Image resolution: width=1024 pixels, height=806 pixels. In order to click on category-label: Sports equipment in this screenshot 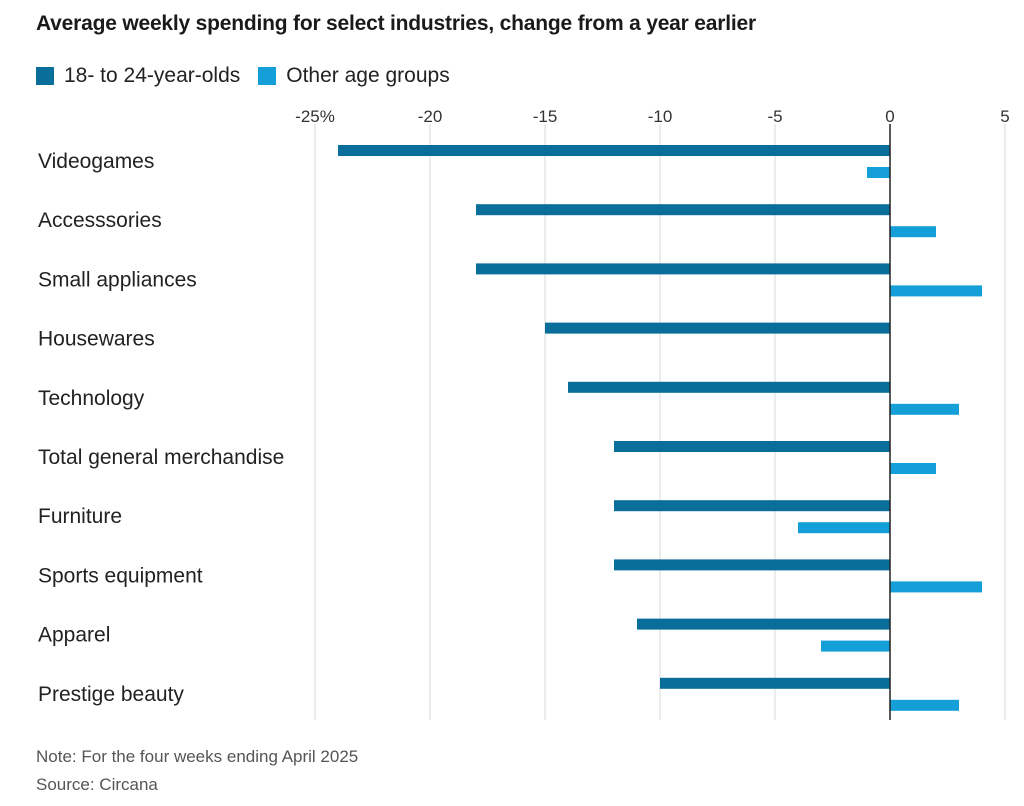, I will do `click(120, 575)`.